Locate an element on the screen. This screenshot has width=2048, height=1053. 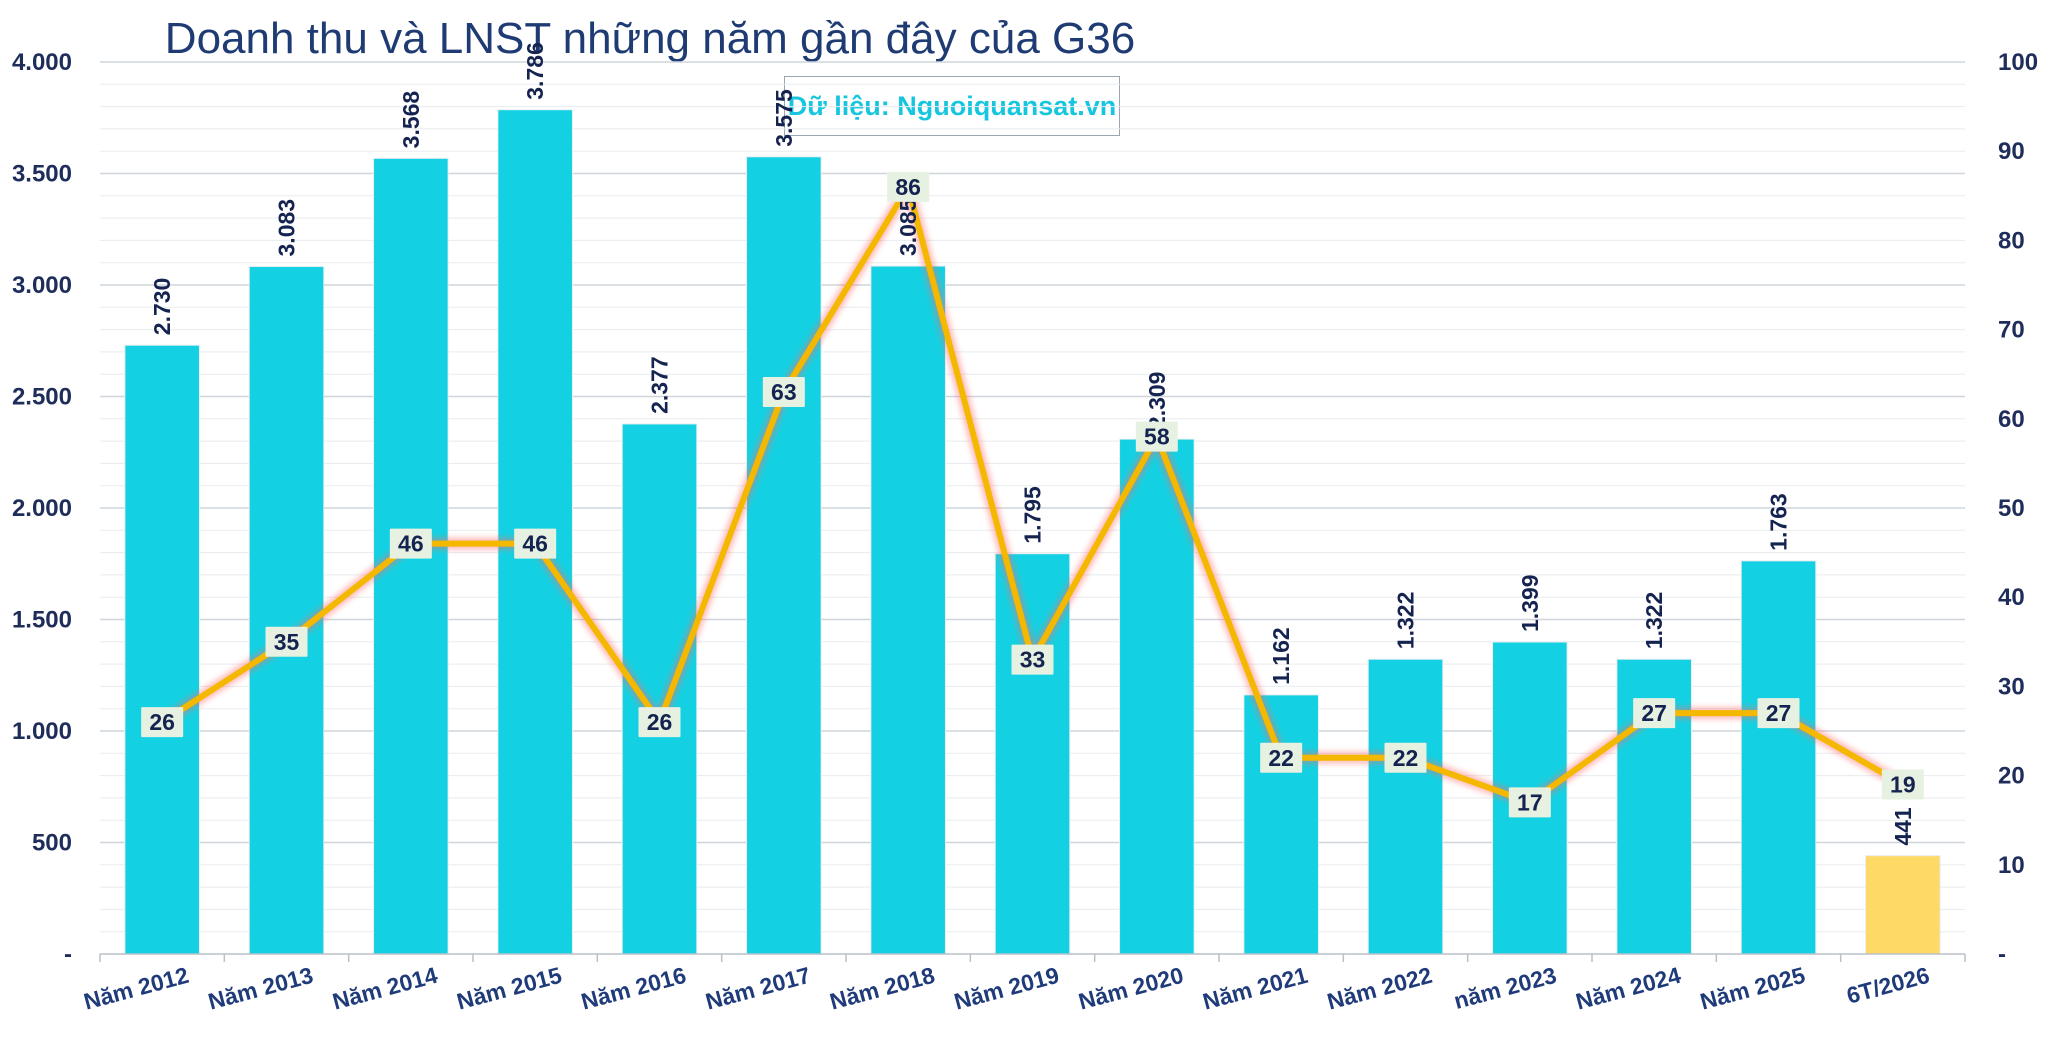
bar-value-label: 2.730 is located at coordinates (162, 307).